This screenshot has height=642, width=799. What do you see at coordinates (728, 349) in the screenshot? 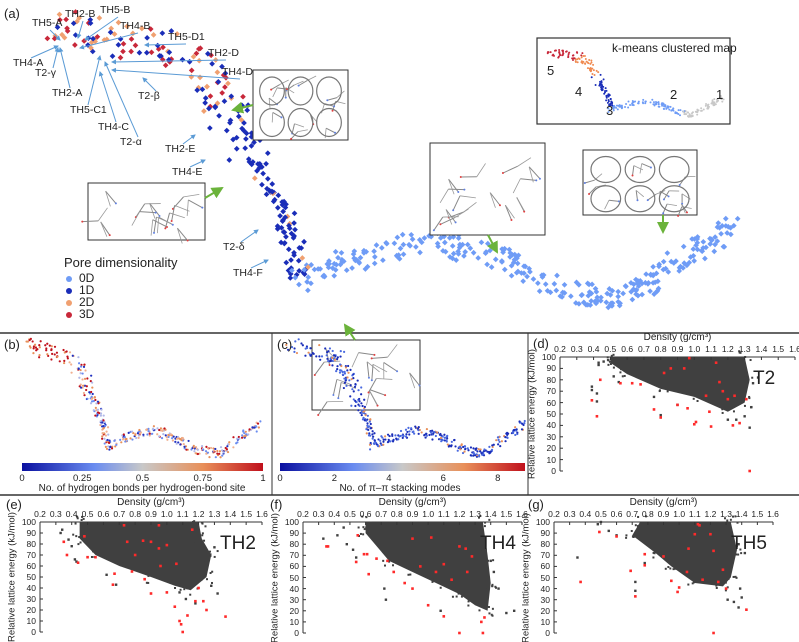
I see `x-tick-label: 1.2` at bounding box center [728, 349].